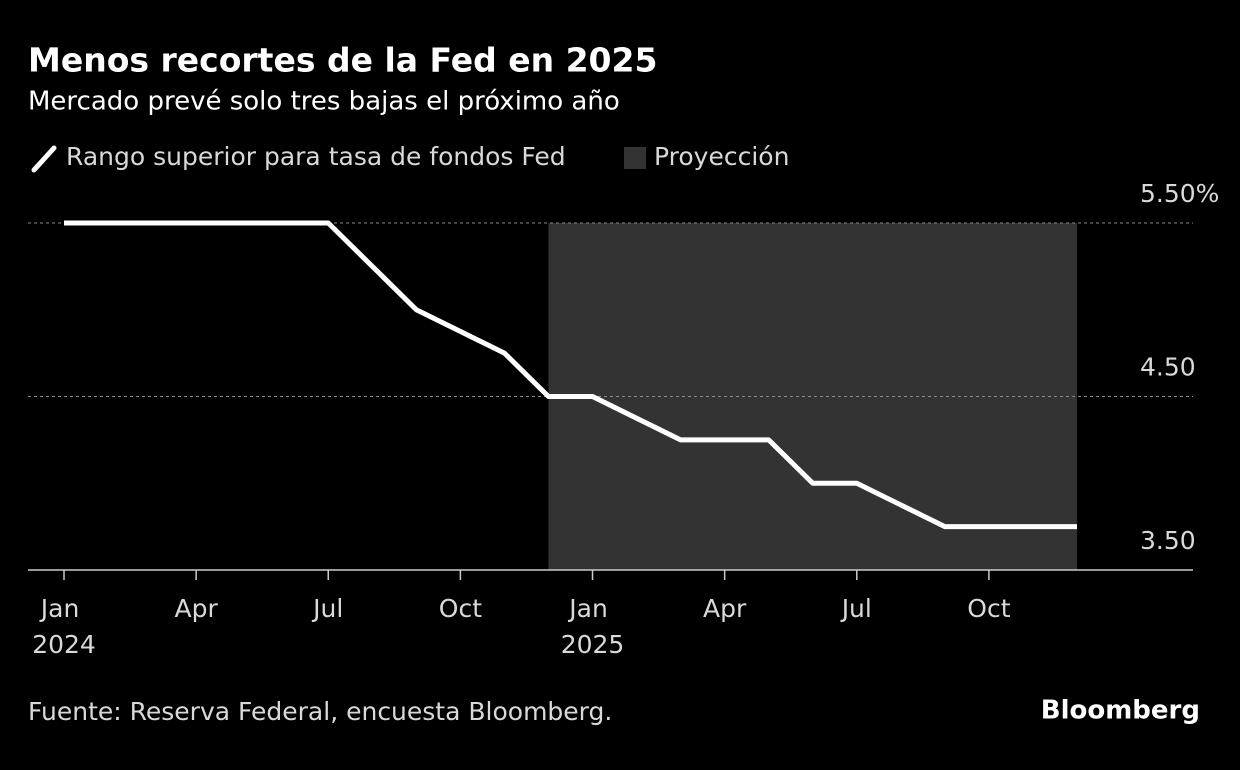  What do you see at coordinates (721, 156) in the screenshot?
I see `legend-label: Proyección` at bounding box center [721, 156].